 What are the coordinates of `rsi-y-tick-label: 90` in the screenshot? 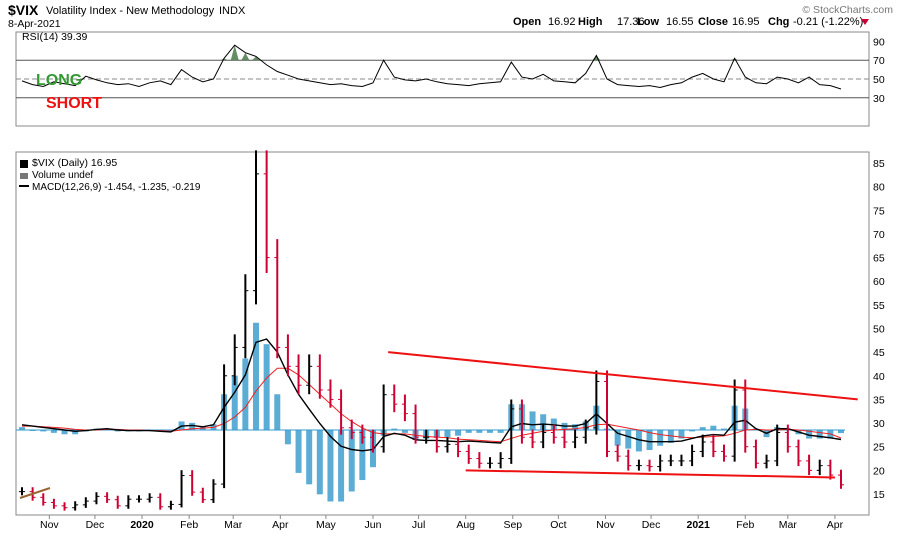 It's located at (879, 42).